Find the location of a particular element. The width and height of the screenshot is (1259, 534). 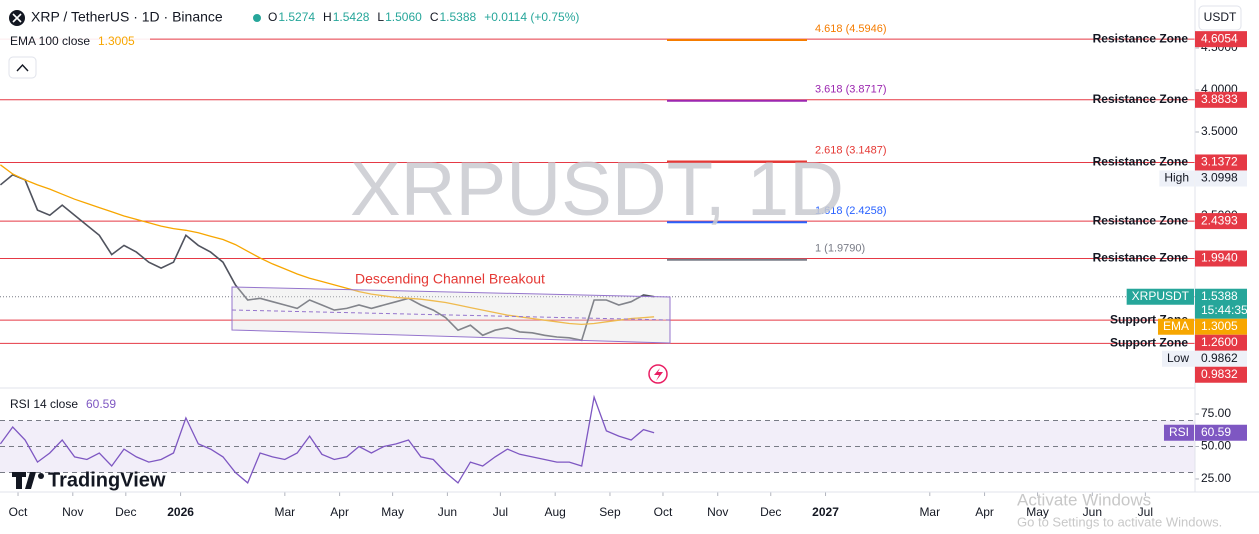

x-tick-label: Aug is located at coordinates (555, 512).